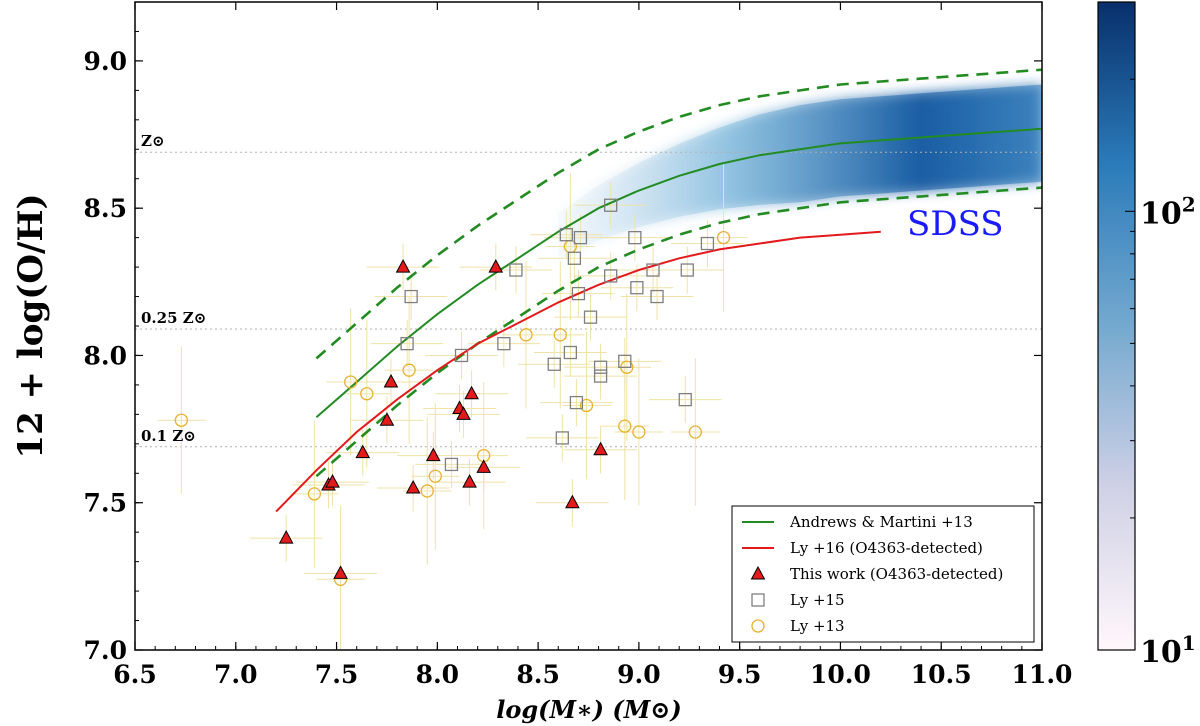 The image size is (1200, 726). What do you see at coordinates (106, 503) in the screenshot?
I see `y-tick-label: 7.5` at bounding box center [106, 503].